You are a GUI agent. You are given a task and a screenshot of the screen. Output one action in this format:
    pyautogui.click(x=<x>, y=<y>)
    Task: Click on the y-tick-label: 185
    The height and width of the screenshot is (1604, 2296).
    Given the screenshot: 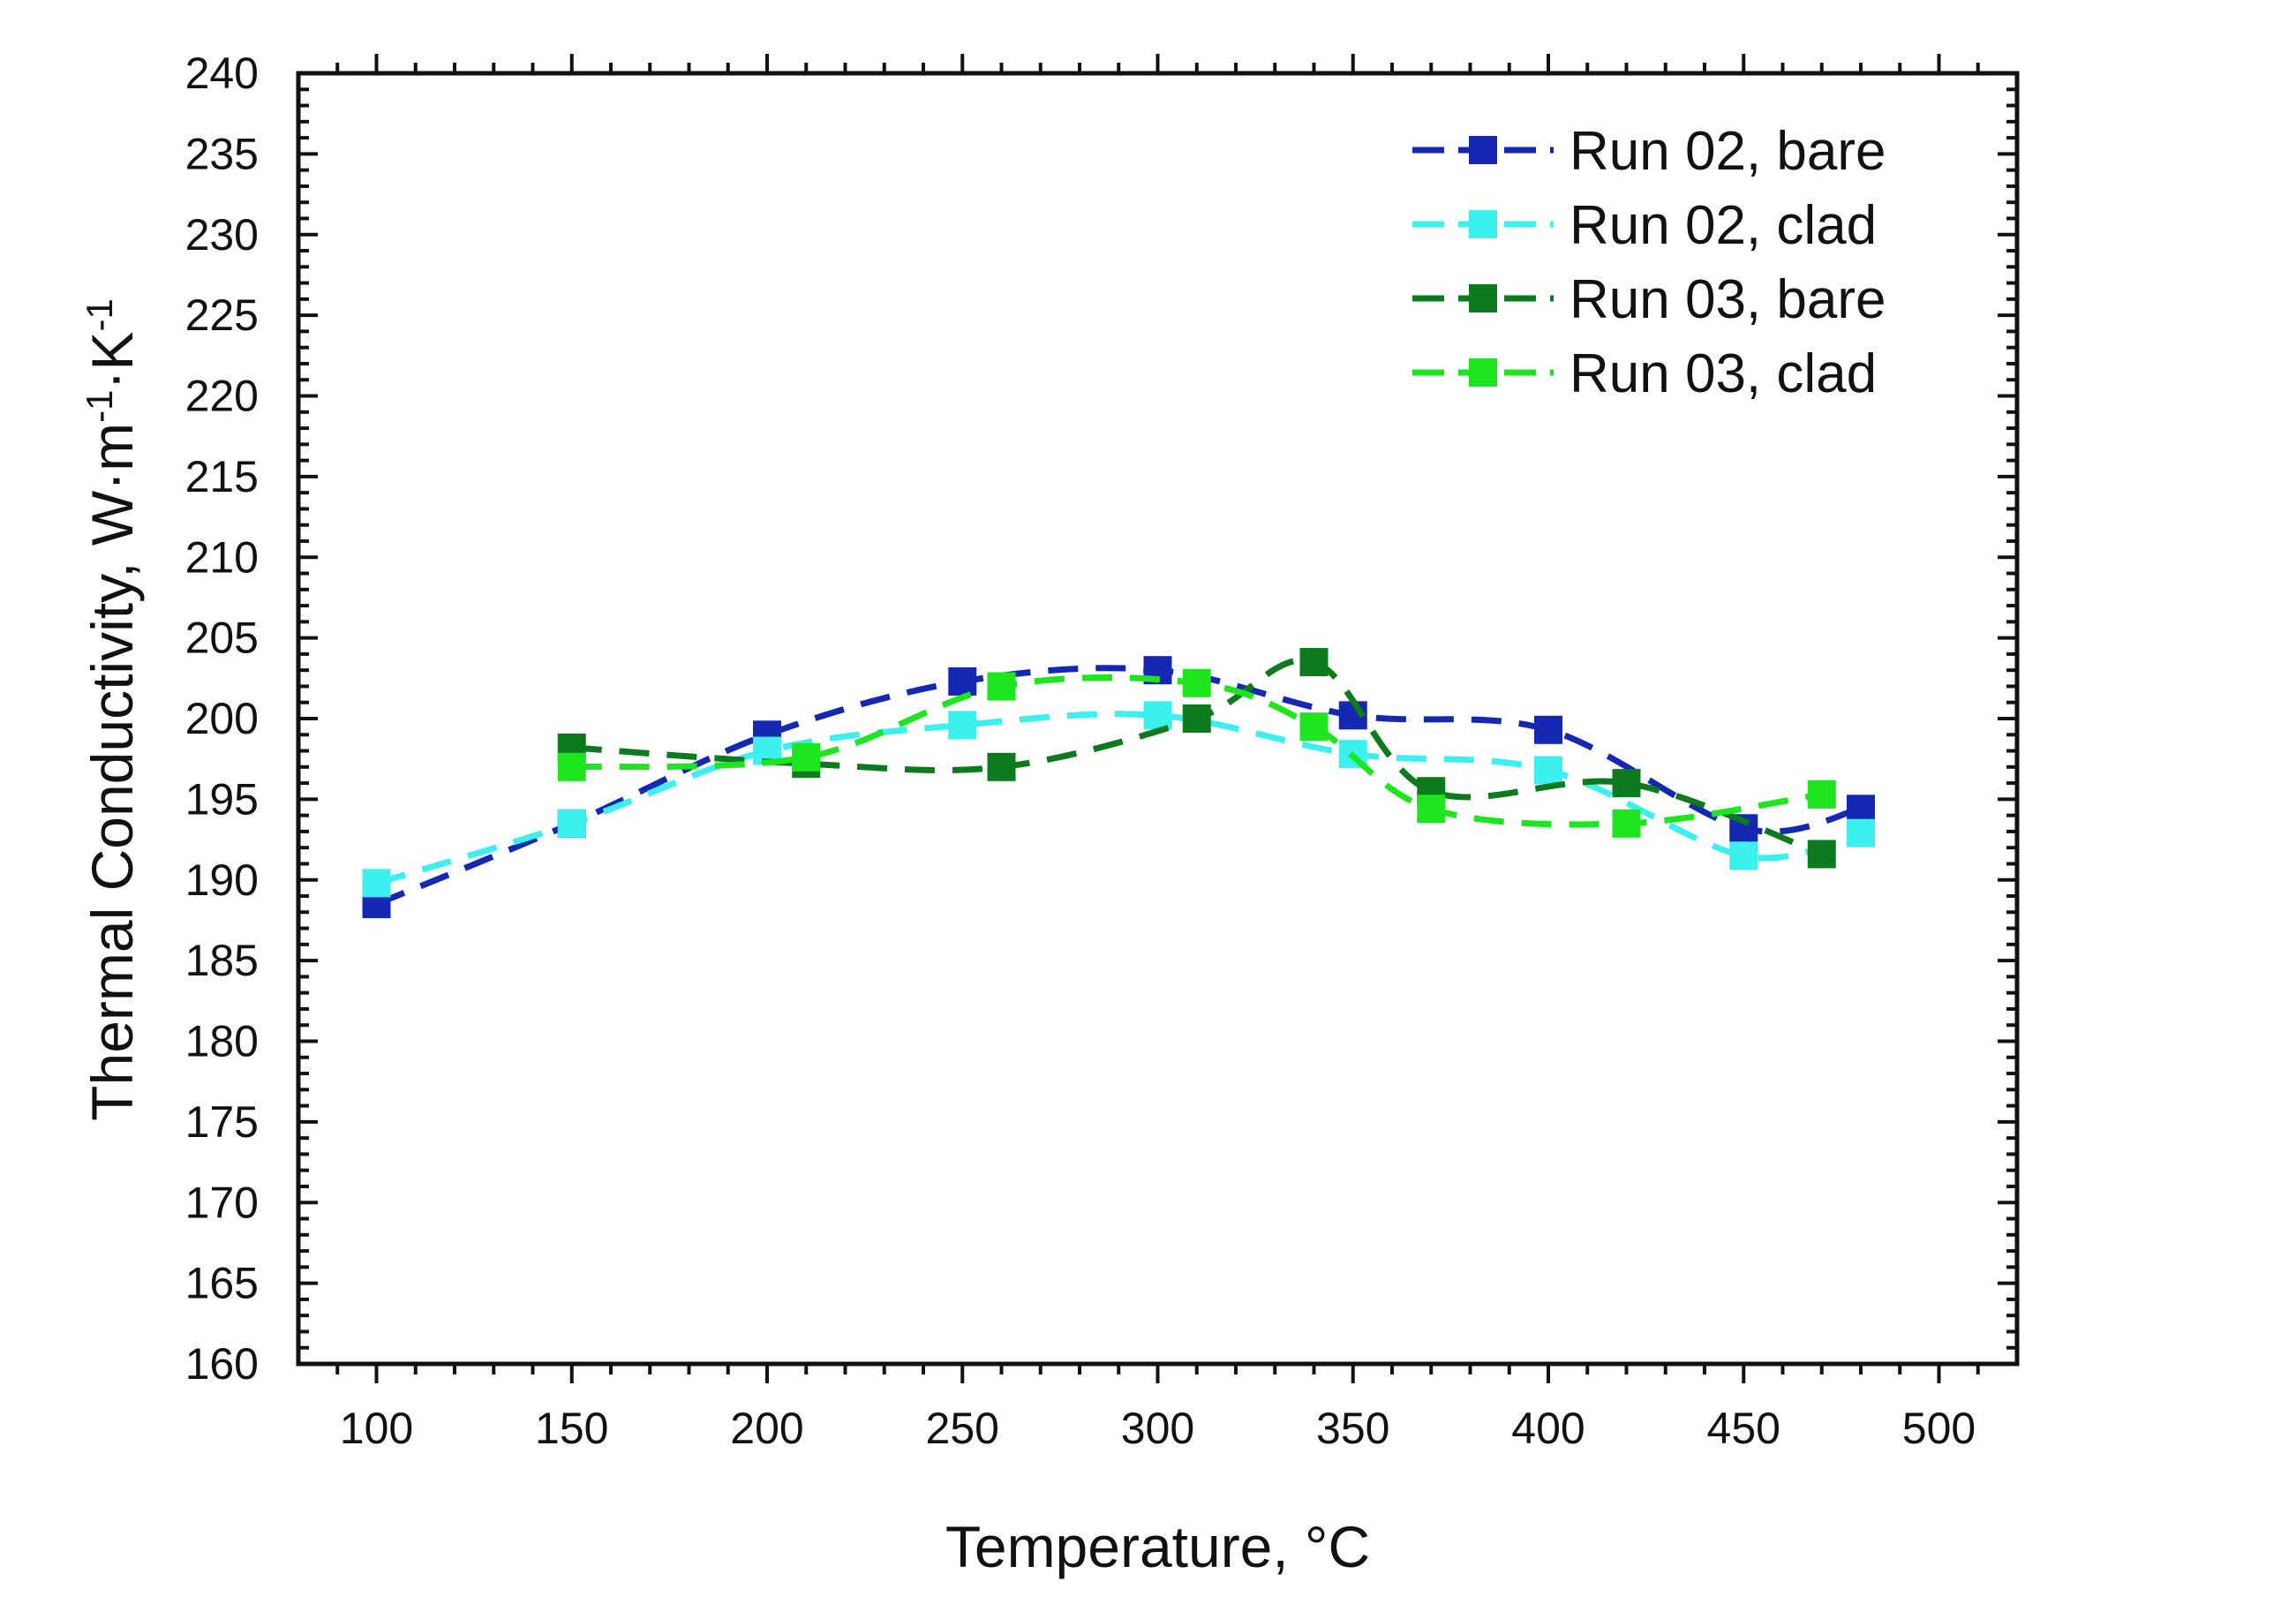 What is the action you would take?
    pyautogui.click(x=222, y=961)
    